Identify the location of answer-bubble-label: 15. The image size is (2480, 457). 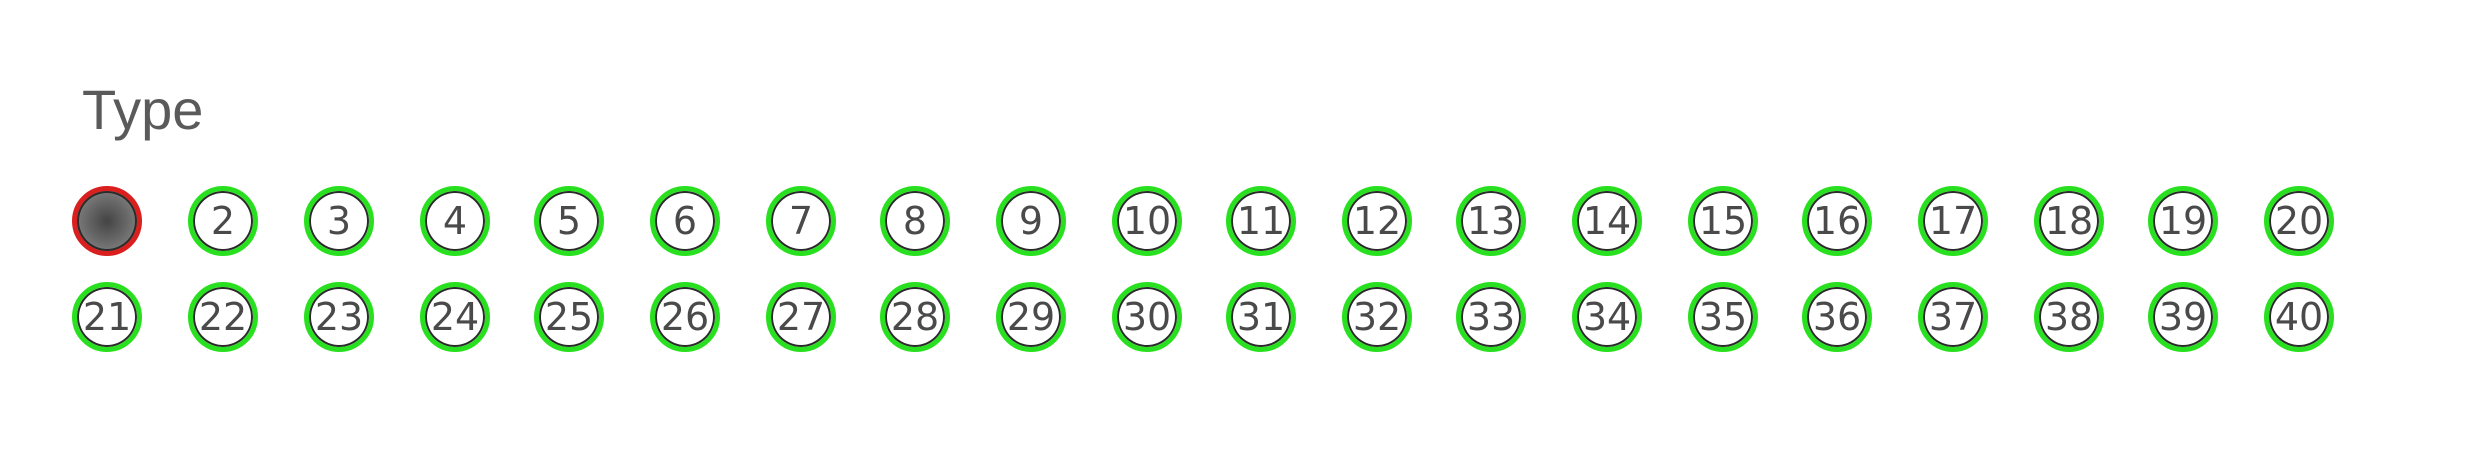
(1723, 221).